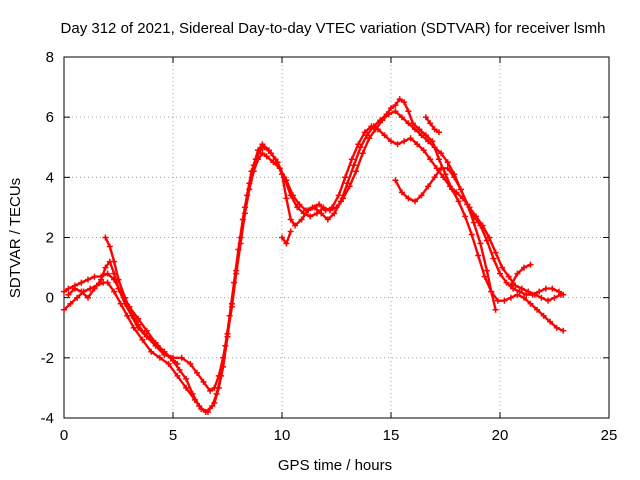  Describe the element at coordinates (50, 298) in the screenshot. I see `y-tick-label: 0` at that location.